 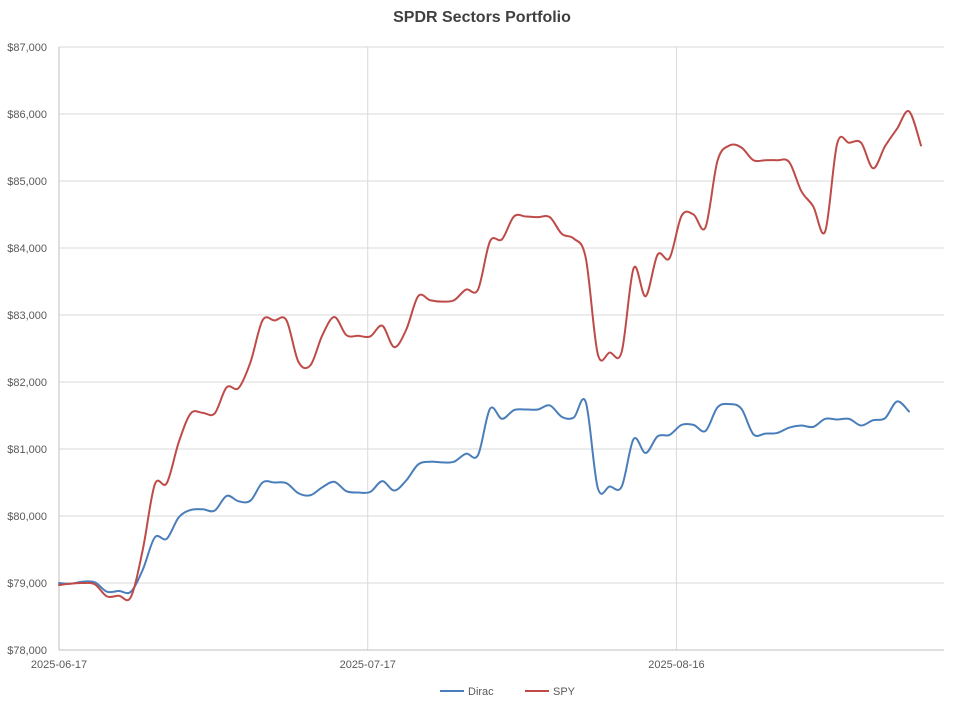 I want to click on x-tick-label: 2025-07-17, so click(x=368, y=665).